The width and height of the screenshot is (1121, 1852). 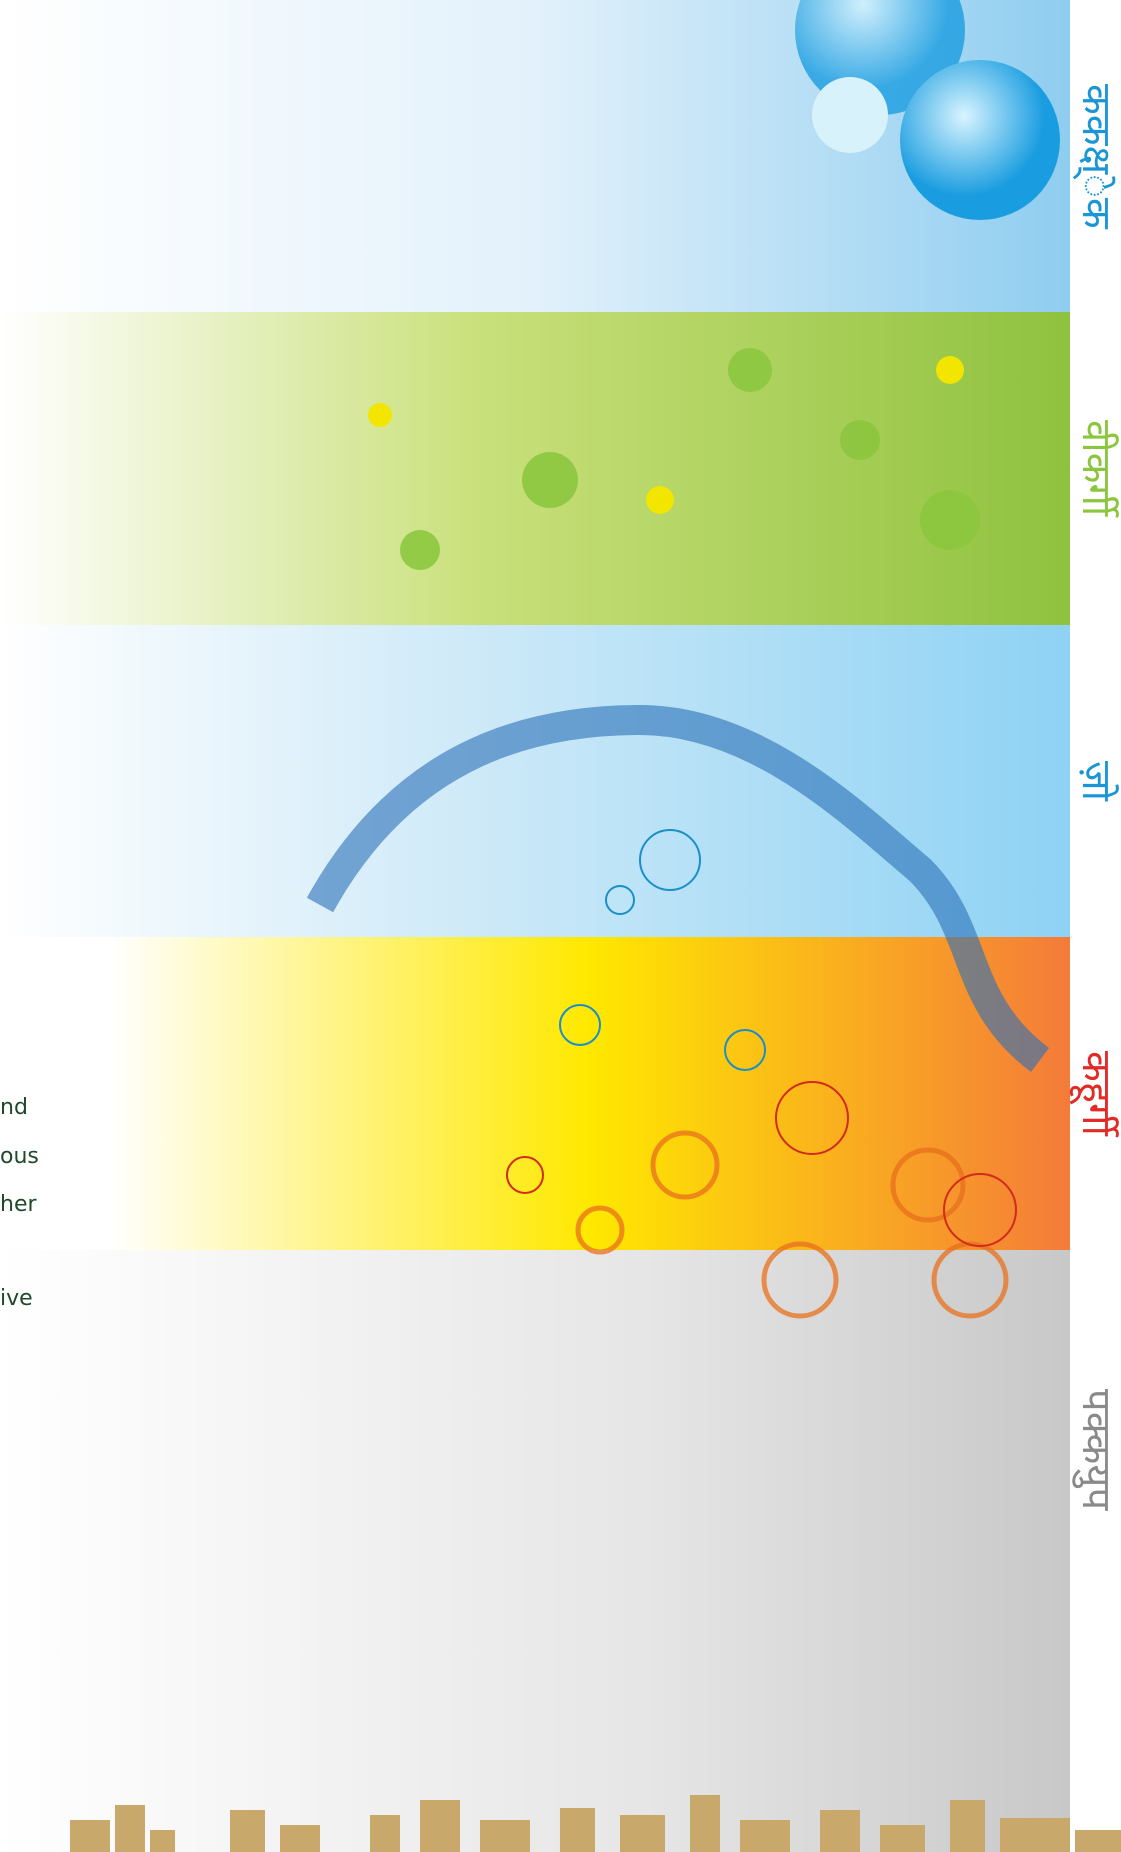 I want to click on side-text: nd, so click(x=14, y=1107).